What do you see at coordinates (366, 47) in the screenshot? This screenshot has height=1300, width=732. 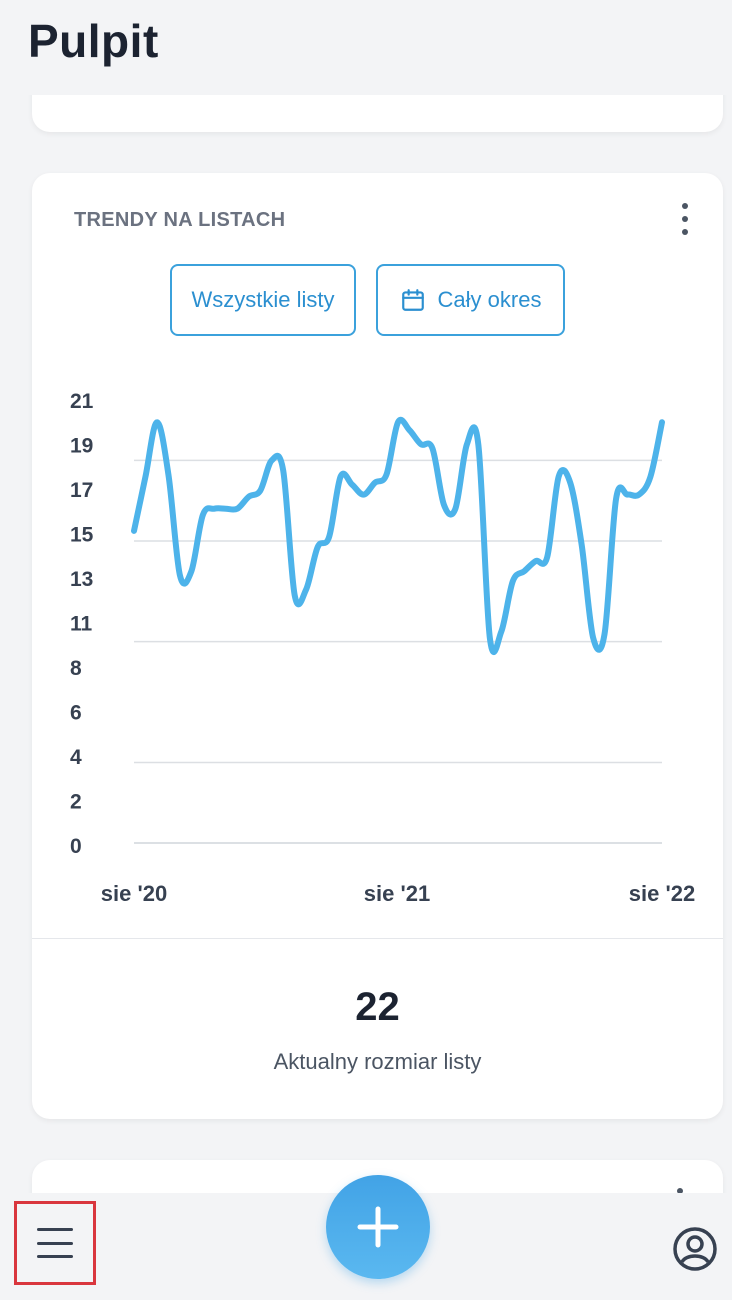 I see `header: Pulpit` at bounding box center [366, 47].